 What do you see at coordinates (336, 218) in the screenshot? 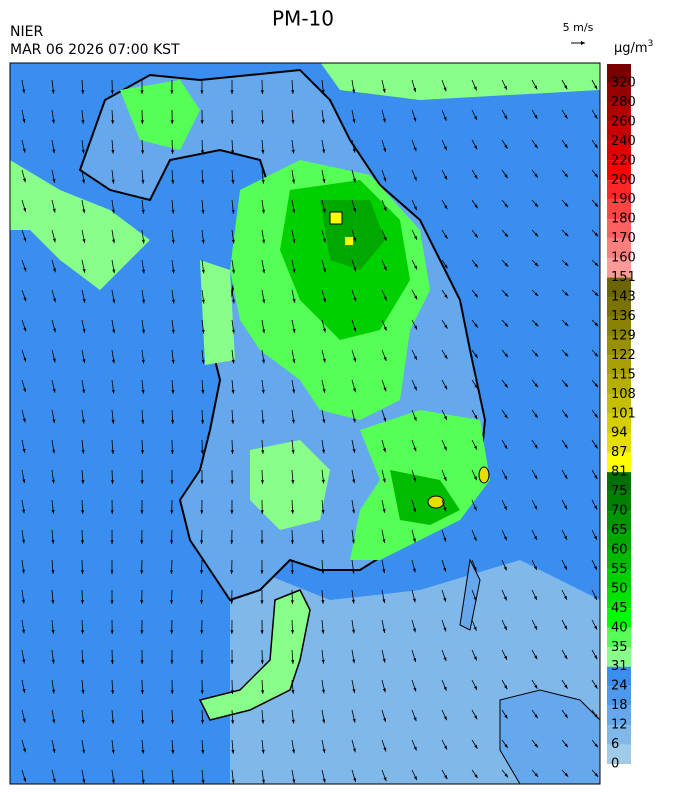
I see `hotspot` at bounding box center [336, 218].